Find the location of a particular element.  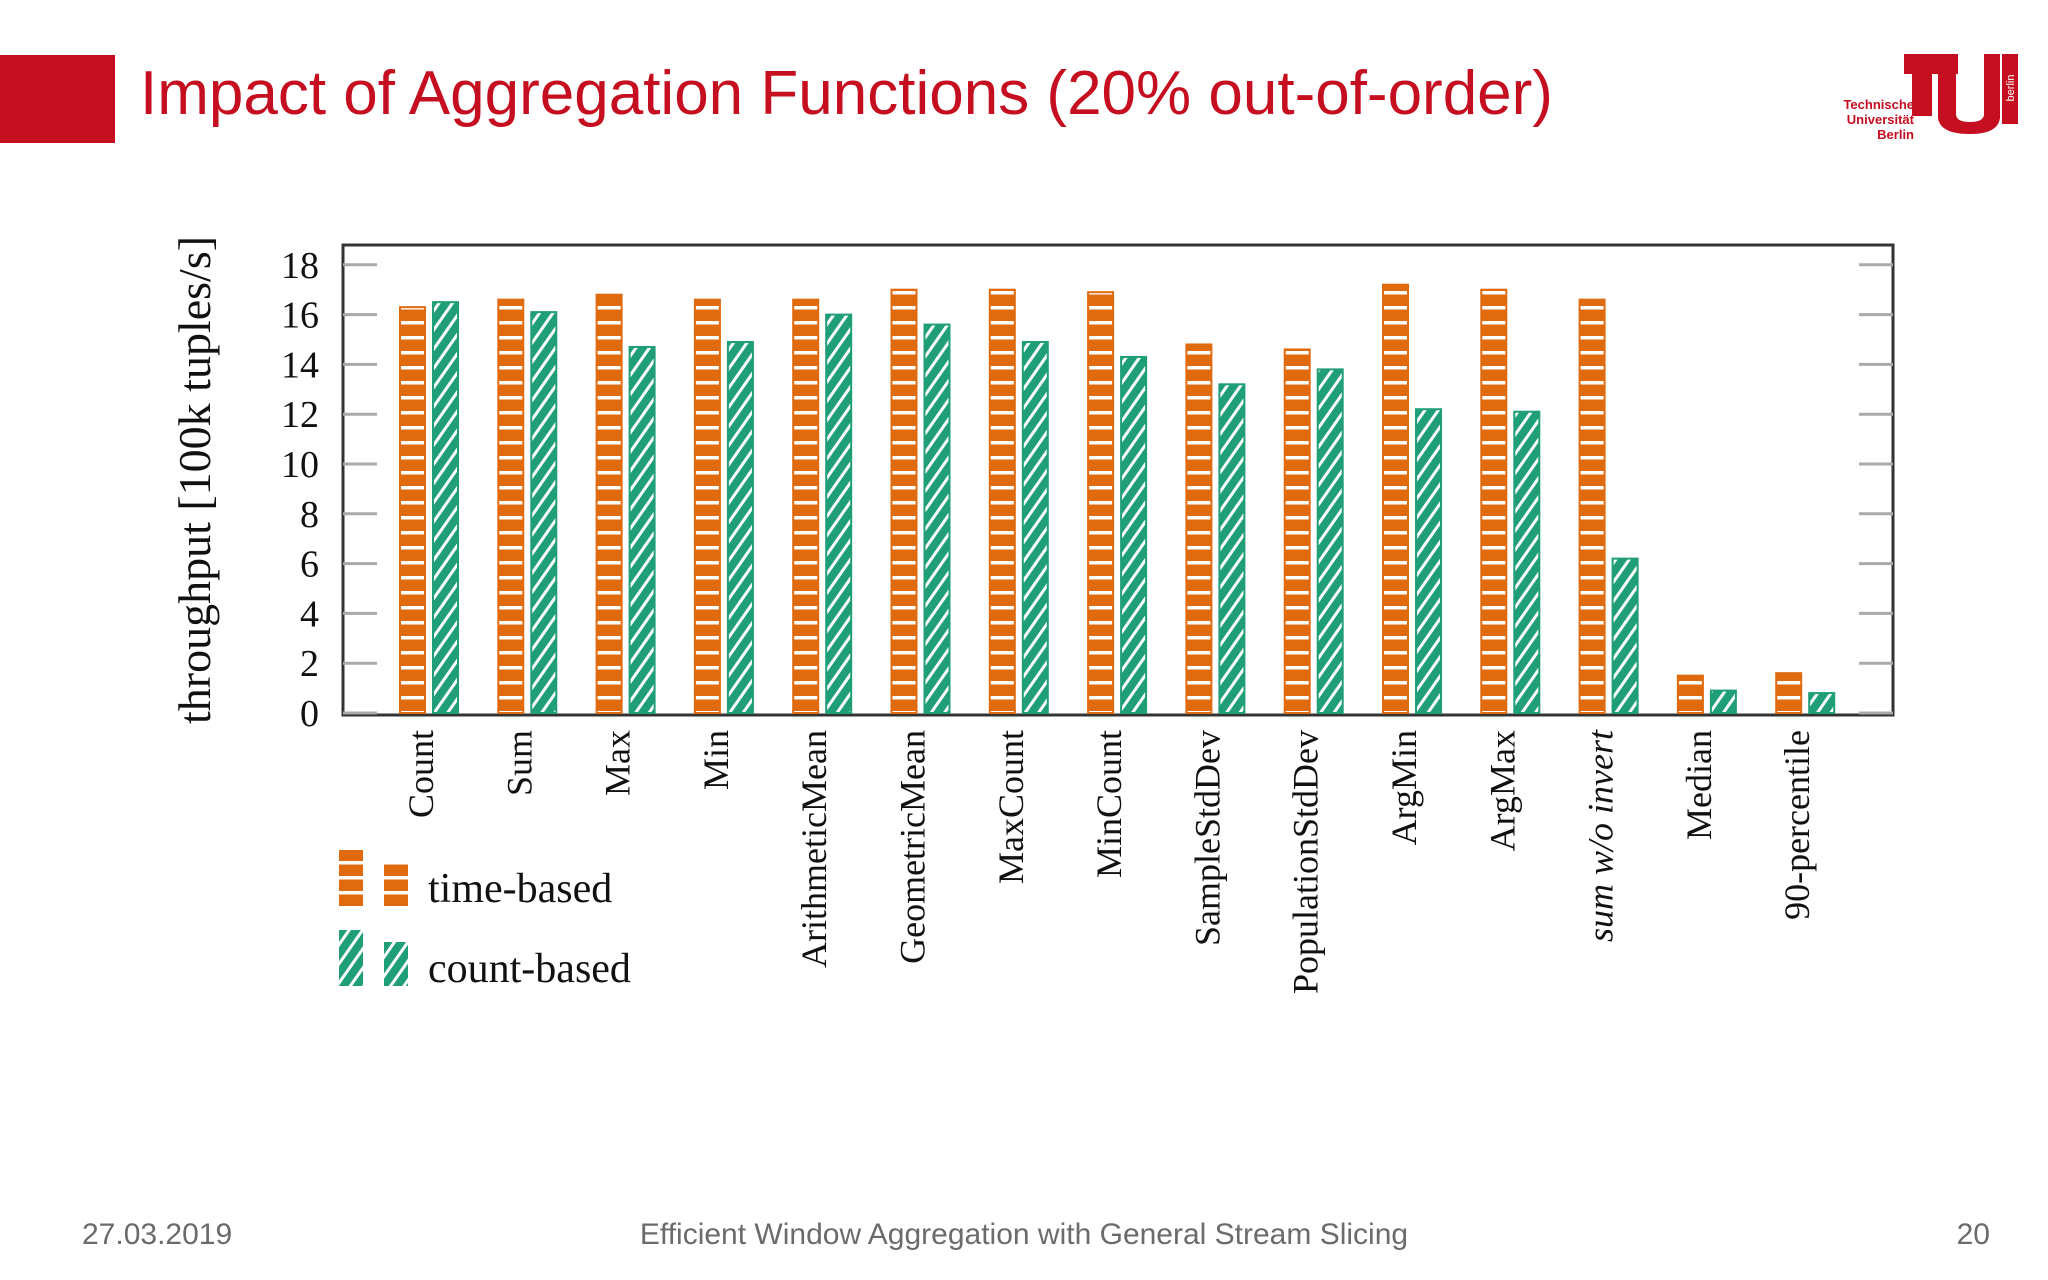

x-tick-label: Median is located at coordinates (1699, 785).